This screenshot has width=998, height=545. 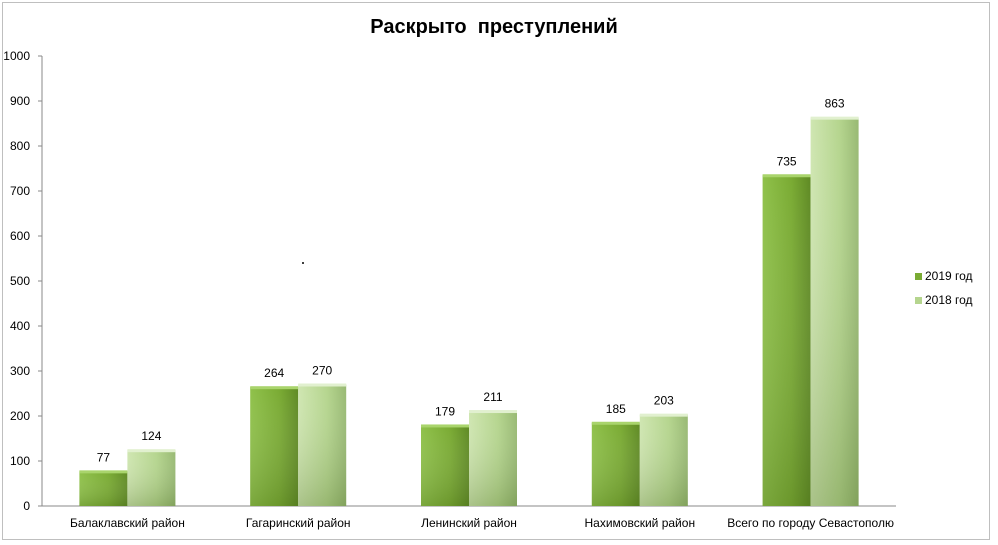 What do you see at coordinates (298, 523) in the screenshot?
I see `category-label: Гагаринский район` at bounding box center [298, 523].